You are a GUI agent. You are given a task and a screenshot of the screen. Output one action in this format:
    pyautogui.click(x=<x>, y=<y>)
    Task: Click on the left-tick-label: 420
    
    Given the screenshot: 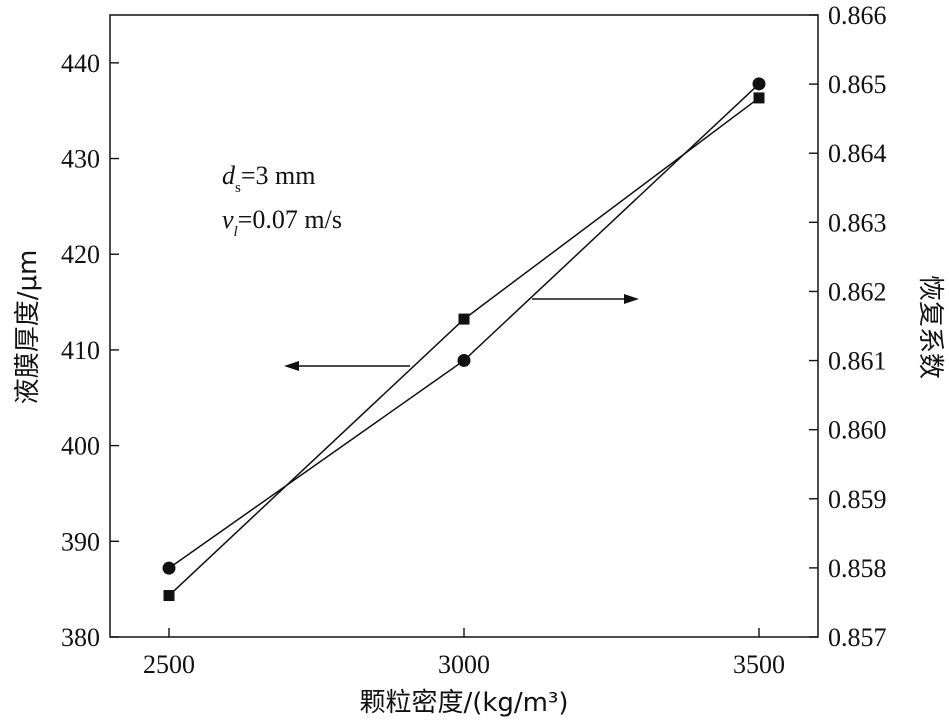 What is the action you would take?
    pyautogui.click(x=80, y=254)
    